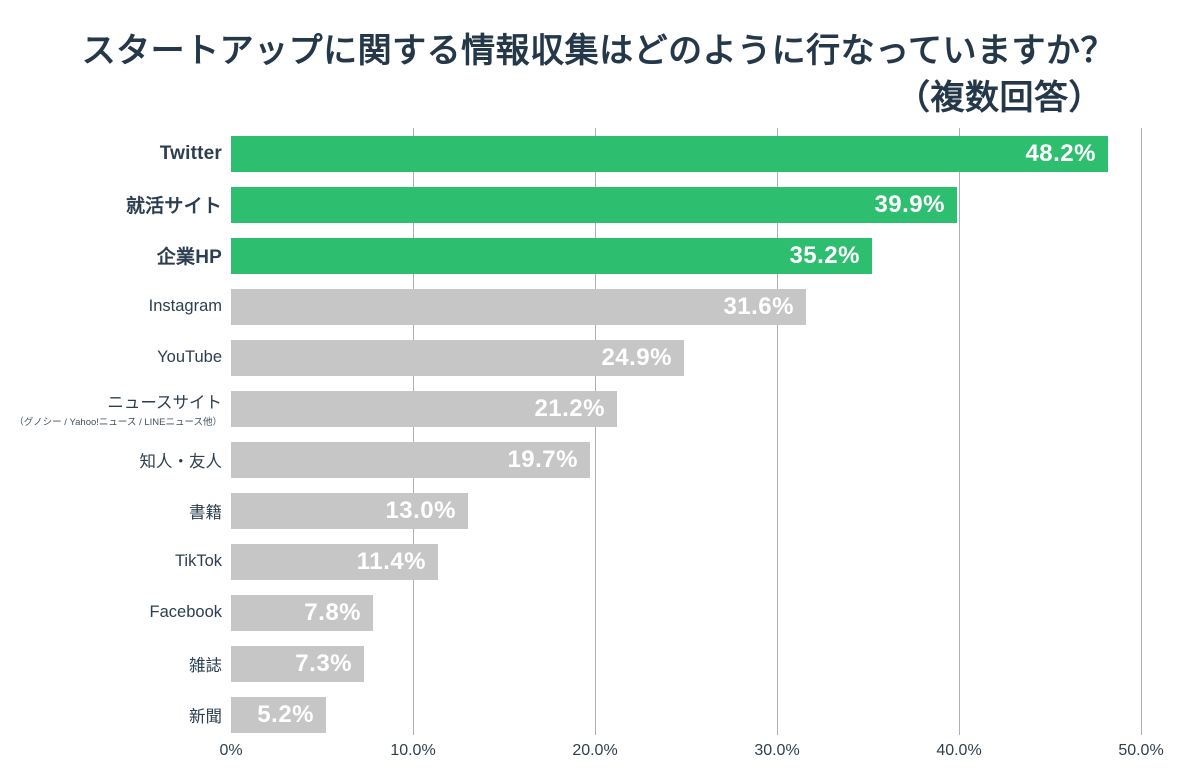  I want to click on x-axis-tick-label: 40.0%, so click(959, 750).